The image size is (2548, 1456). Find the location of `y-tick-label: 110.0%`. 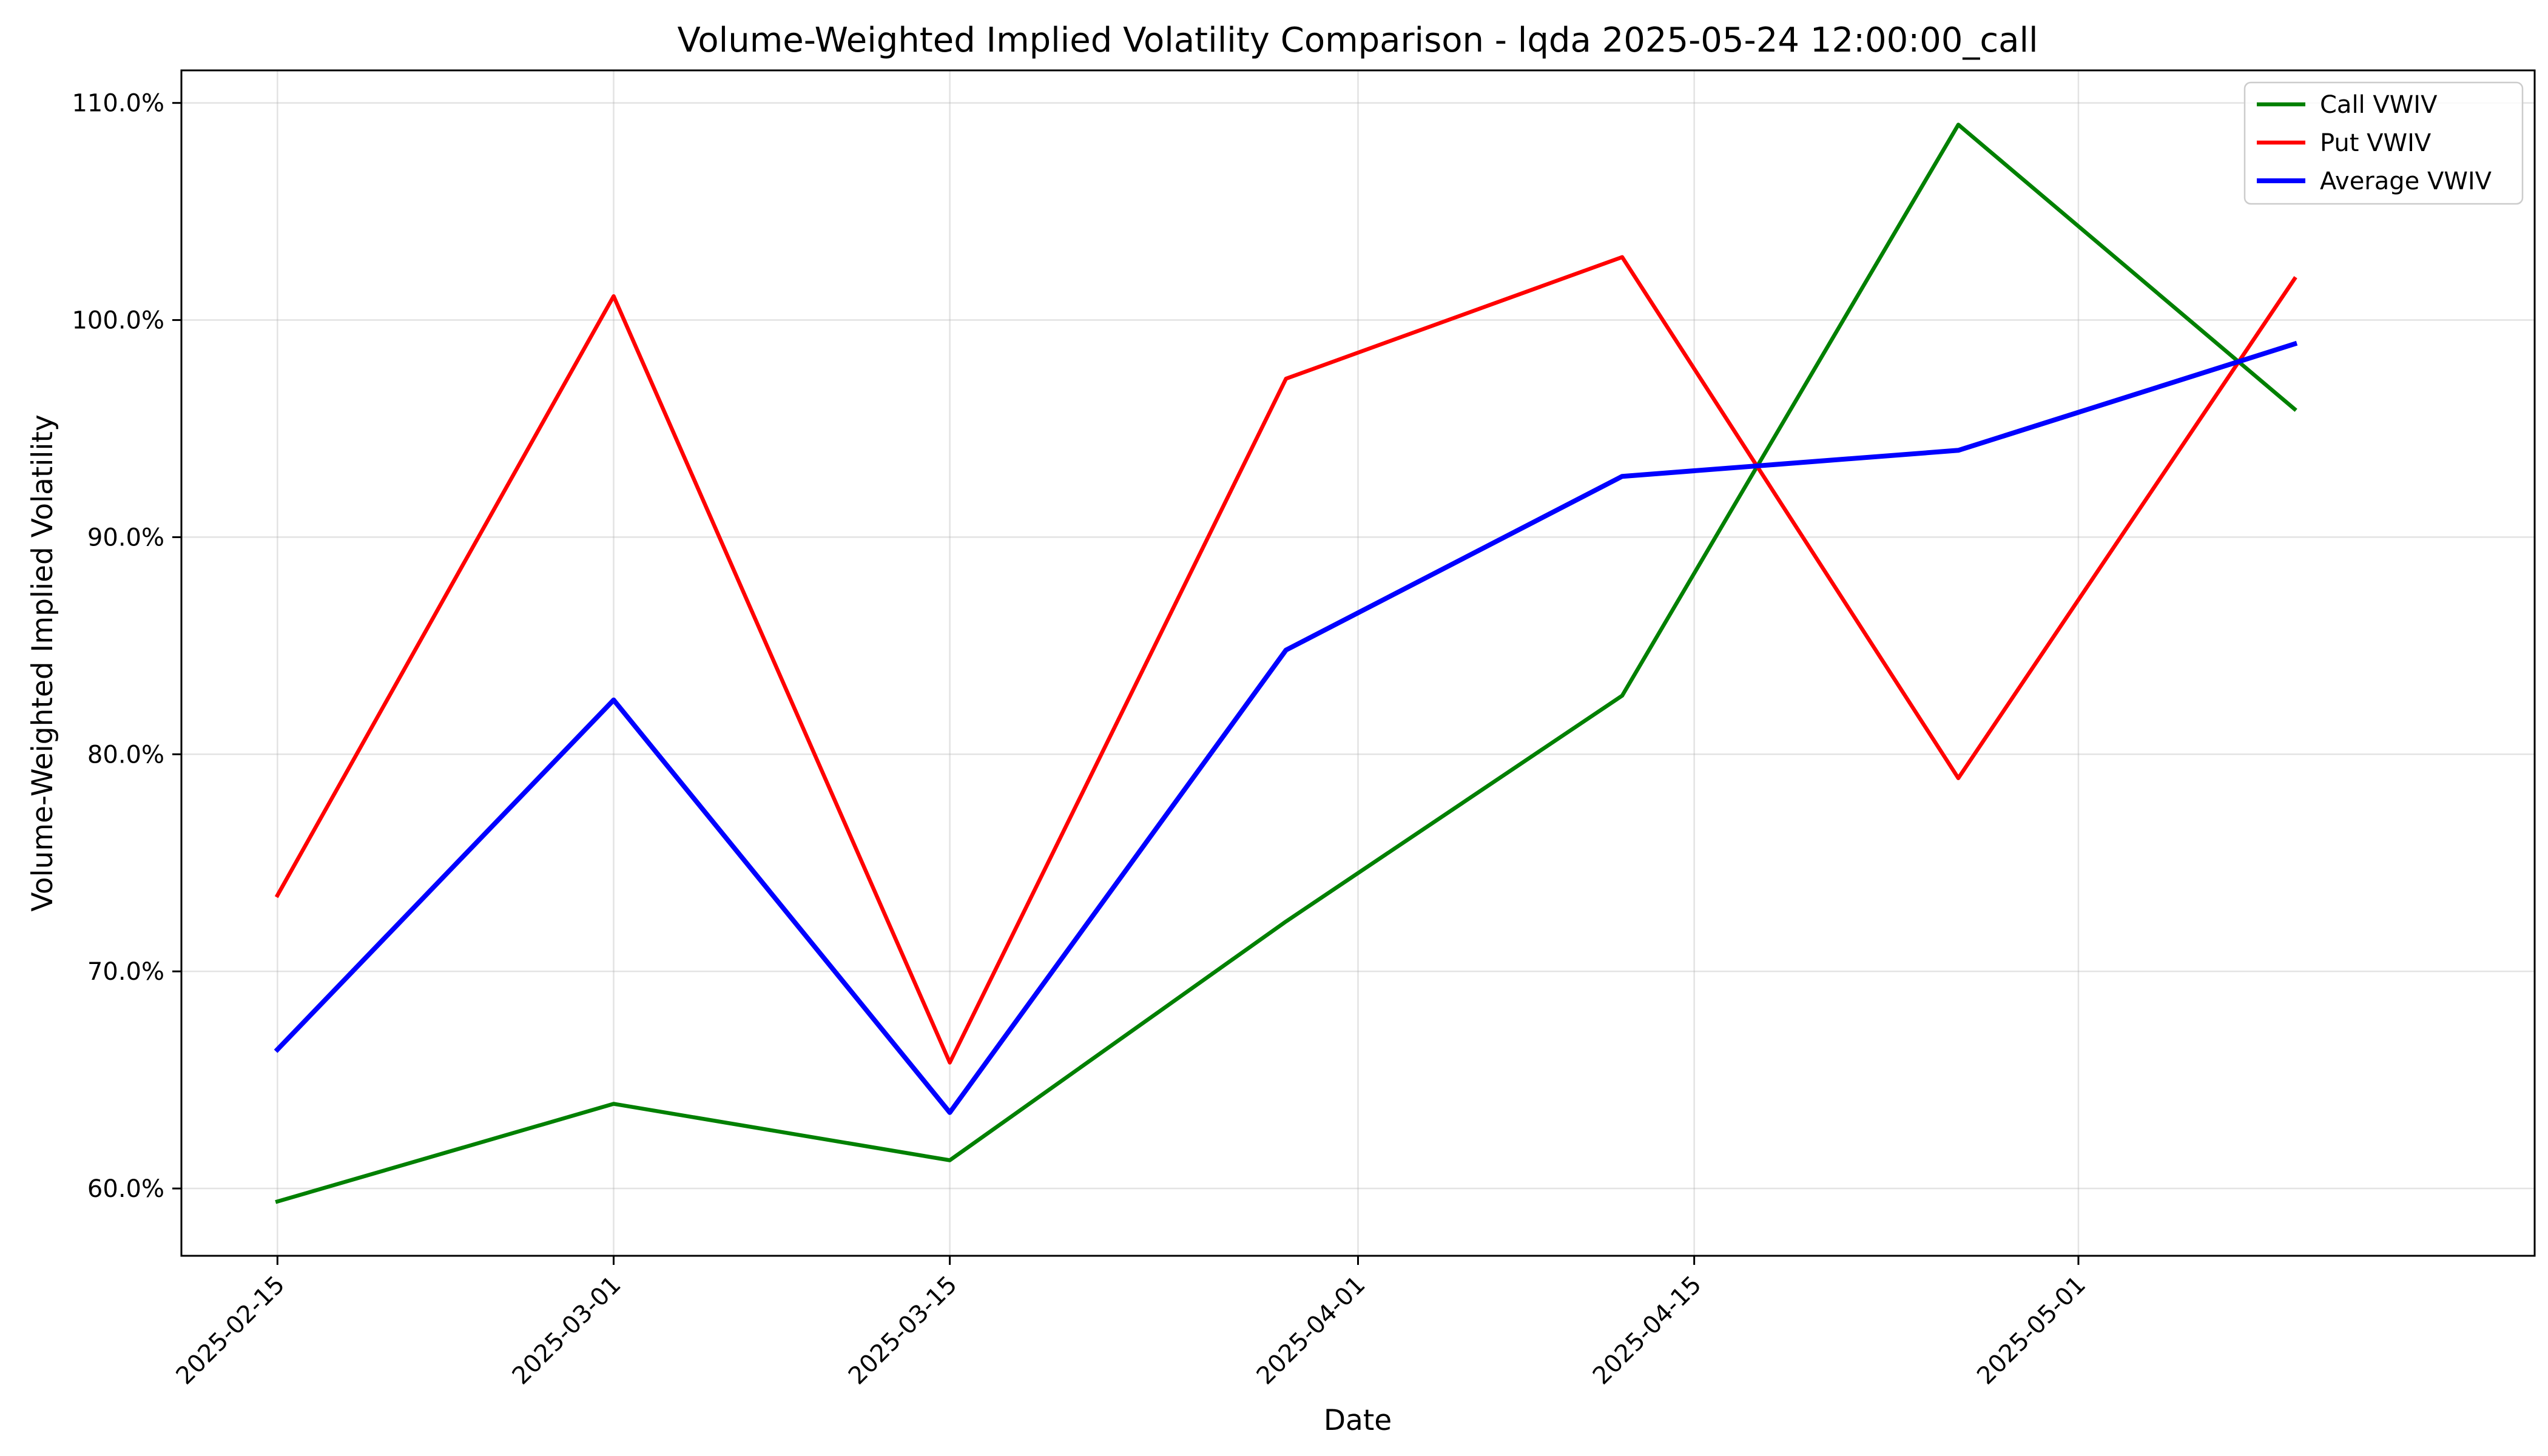

y-tick-label: 110.0% is located at coordinates (118, 104).